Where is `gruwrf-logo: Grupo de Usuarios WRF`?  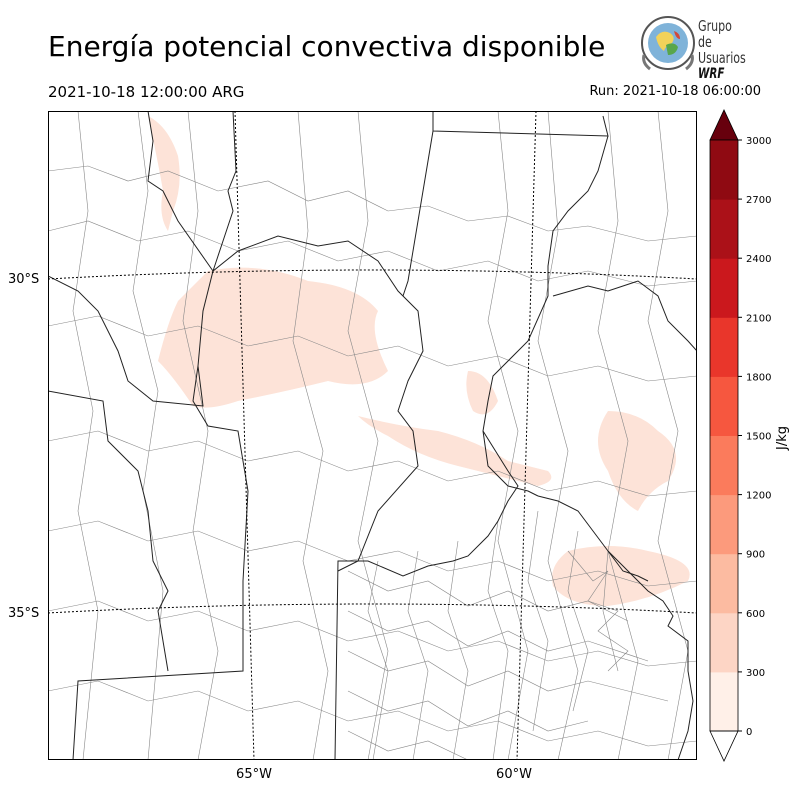
gruwrf-logo: Grupo de Usuarios WRF is located at coordinates (698, 48).